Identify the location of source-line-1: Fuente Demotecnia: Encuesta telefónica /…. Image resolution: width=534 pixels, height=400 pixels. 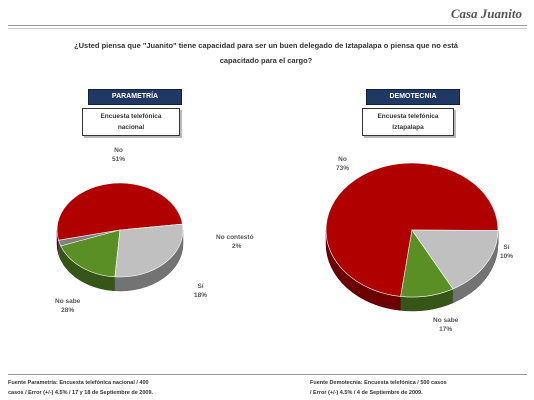
(378, 383).